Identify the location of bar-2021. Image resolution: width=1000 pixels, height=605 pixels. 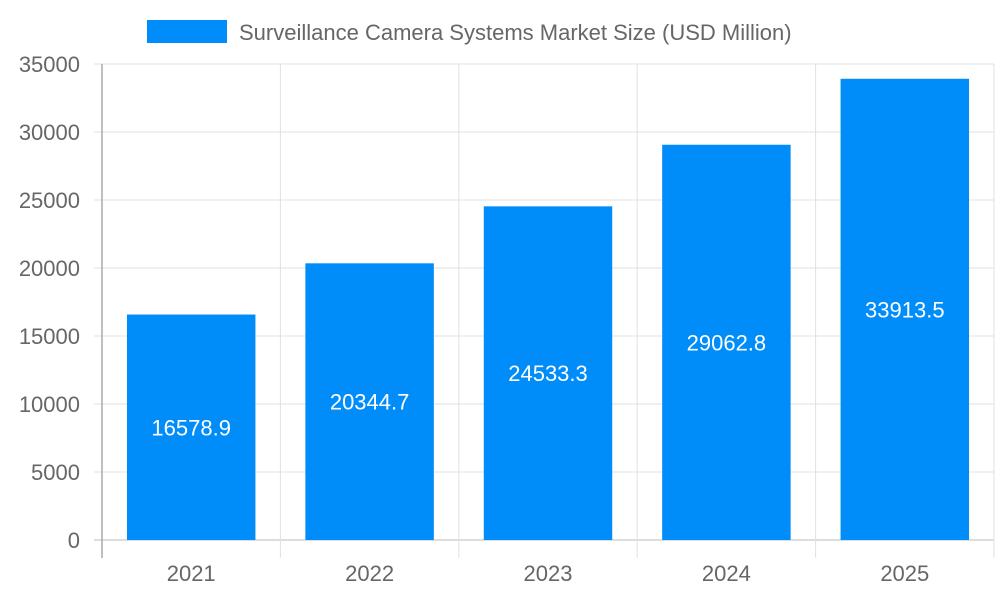
(191, 427).